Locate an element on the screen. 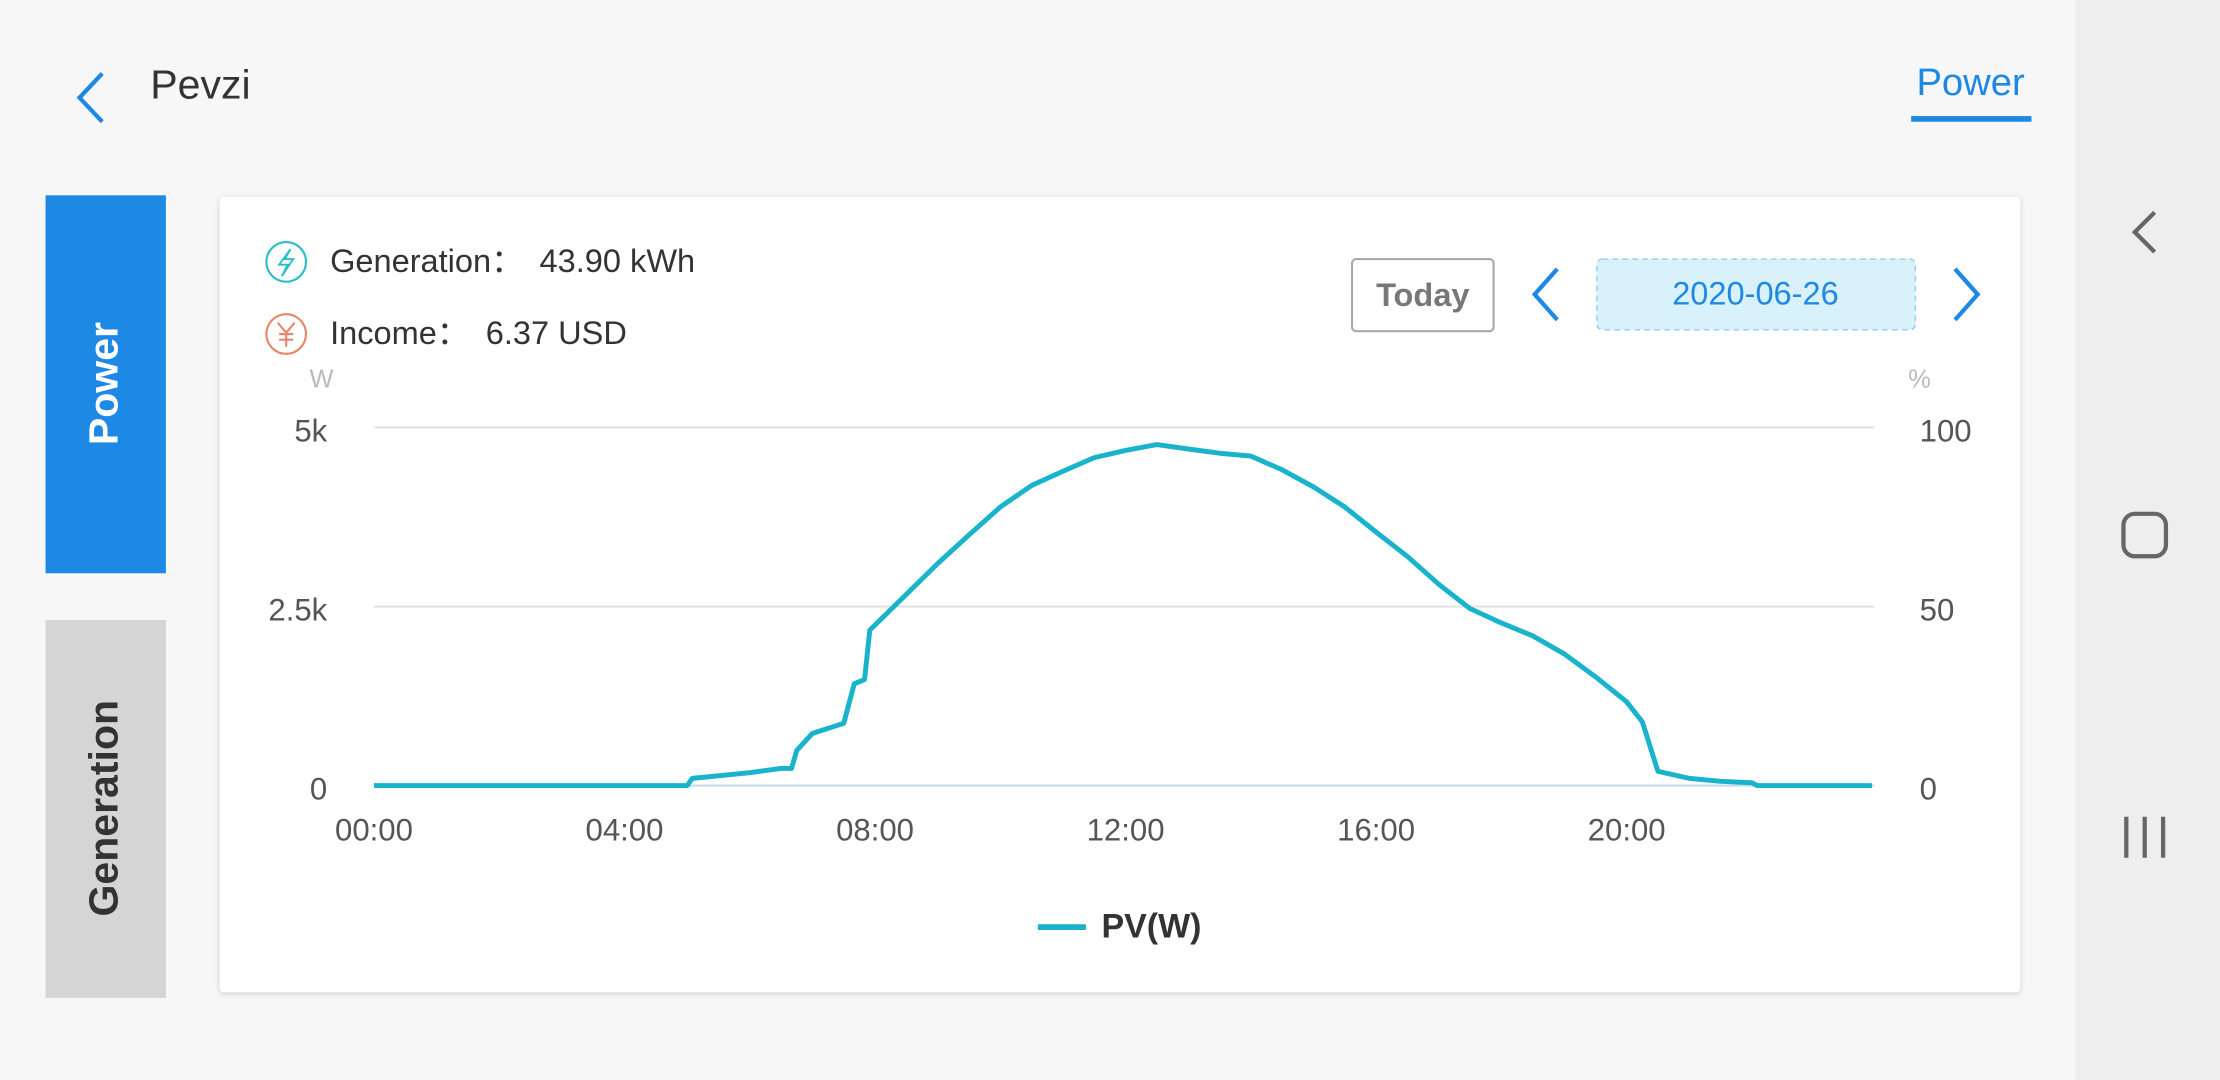 The image size is (2220, 1080). y-tick-label: 0 is located at coordinates (318, 788).